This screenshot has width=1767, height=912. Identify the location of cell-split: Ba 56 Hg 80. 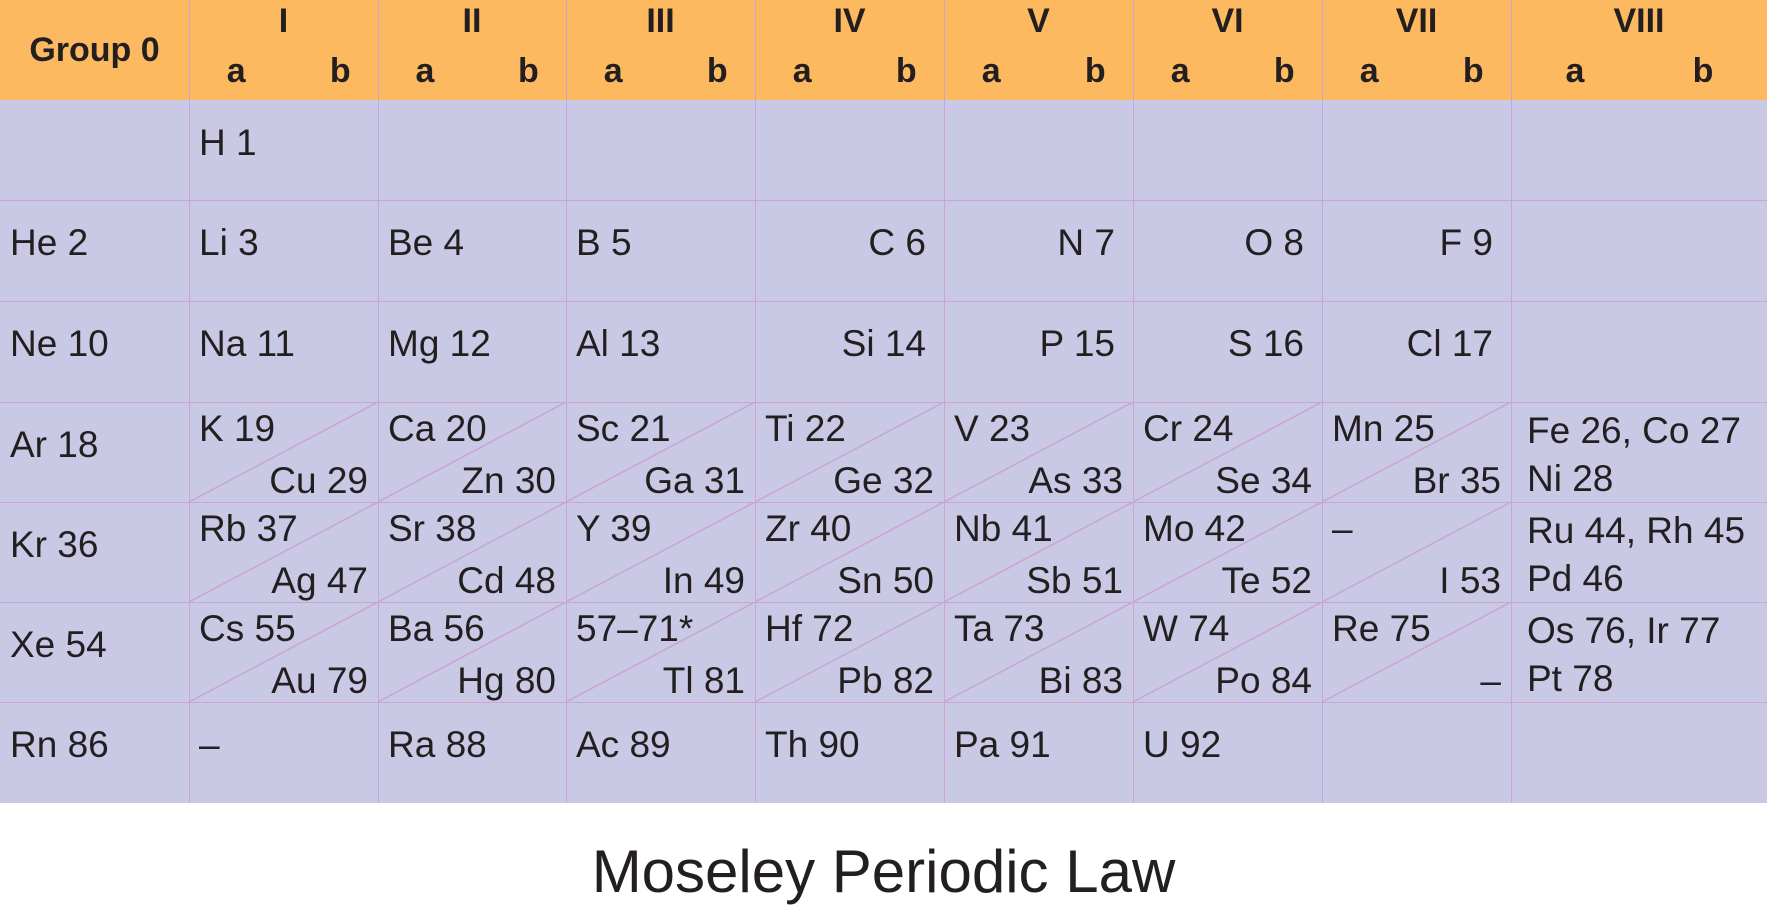
(472, 652).